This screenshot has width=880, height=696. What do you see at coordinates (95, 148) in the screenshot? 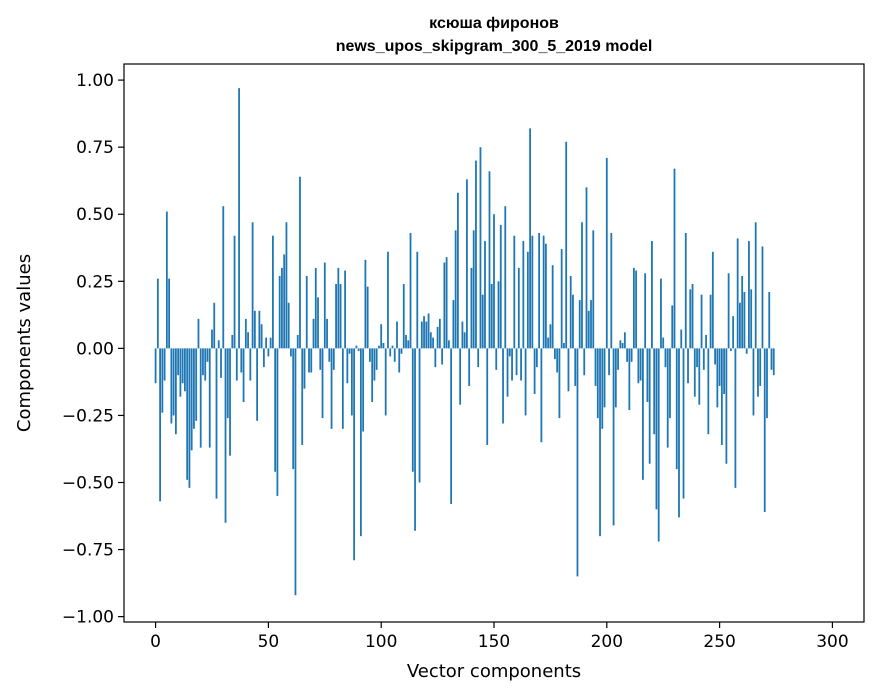
I see `y-tick-label: 0.75` at bounding box center [95, 148].